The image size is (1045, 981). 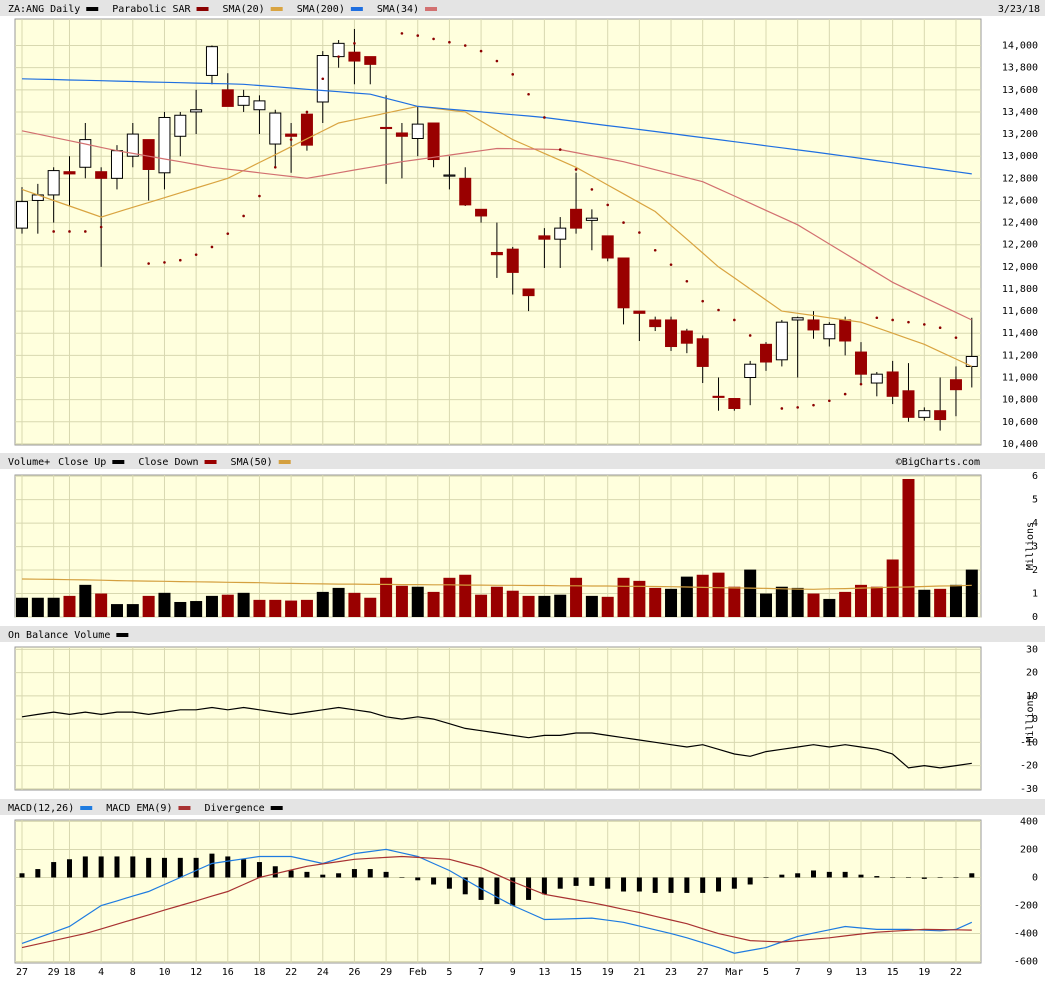 I want to click on y-tick-label: 2, so click(x=1035, y=570).